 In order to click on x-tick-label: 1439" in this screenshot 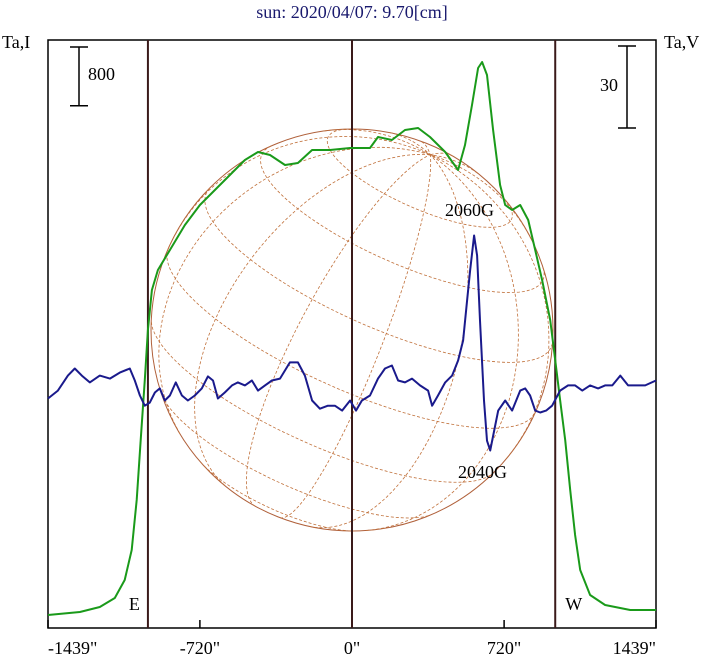, I will do `click(634, 648)`.